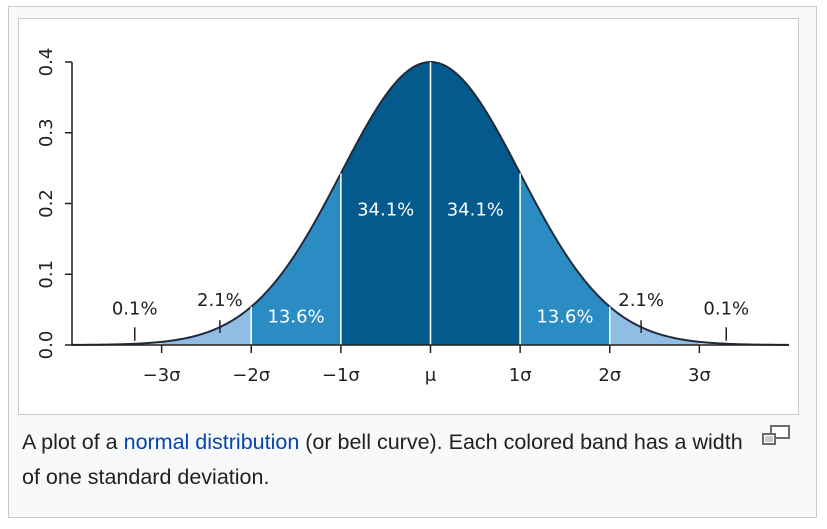  I want to click on band-label-4: 34.1%, so click(385, 210).